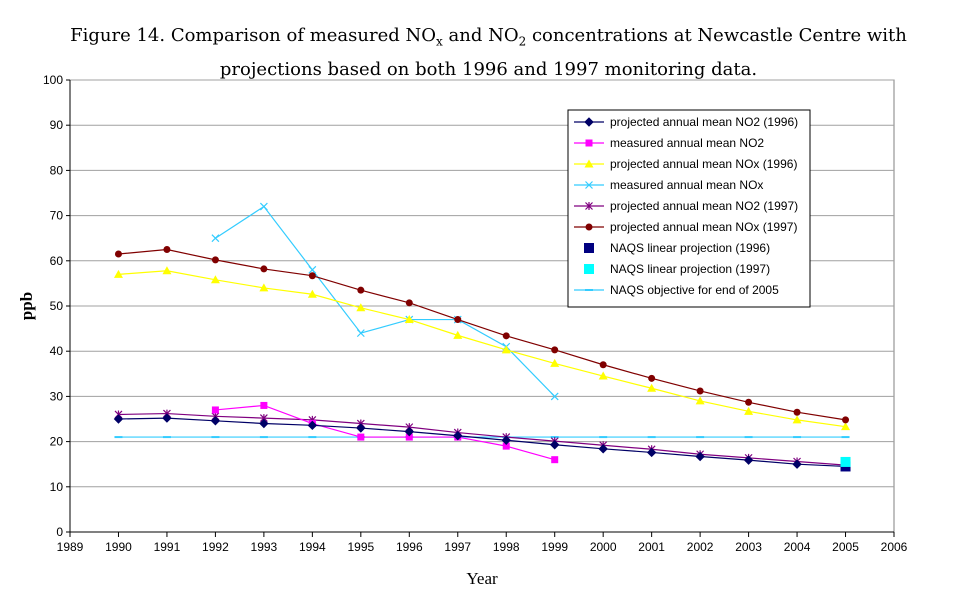  What do you see at coordinates (686, 185) in the screenshot?
I see `legend-label-4: measured annual mean NOx` at bounding box center [686, 185].